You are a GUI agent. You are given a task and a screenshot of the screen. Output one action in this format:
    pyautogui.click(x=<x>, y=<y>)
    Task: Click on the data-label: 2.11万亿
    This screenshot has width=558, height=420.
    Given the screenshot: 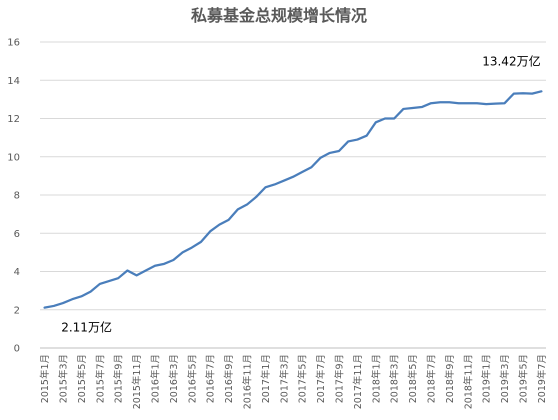 What is the action you would take?
    pyautogui.click(x=86, y=327)
    